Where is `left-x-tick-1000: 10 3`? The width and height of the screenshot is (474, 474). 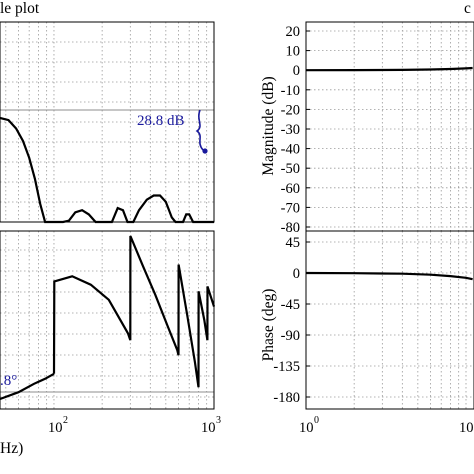 left-x-tick-1000: 10 3 is located at coordinates (211, 425).